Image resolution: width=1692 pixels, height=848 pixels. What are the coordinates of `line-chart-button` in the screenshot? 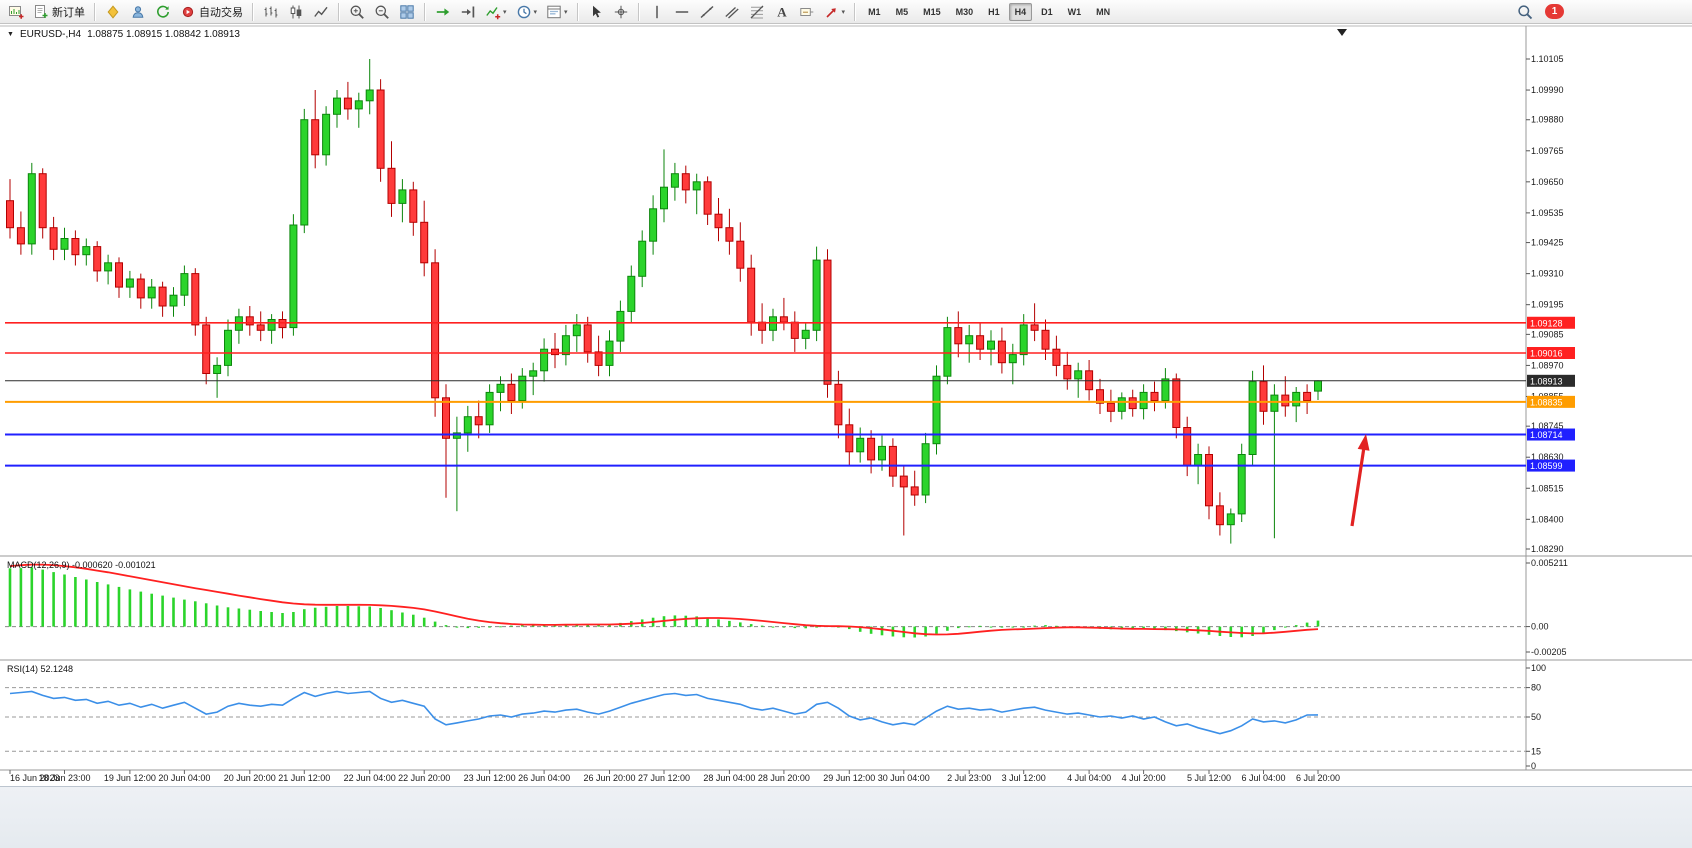 It's located at (321, 12).